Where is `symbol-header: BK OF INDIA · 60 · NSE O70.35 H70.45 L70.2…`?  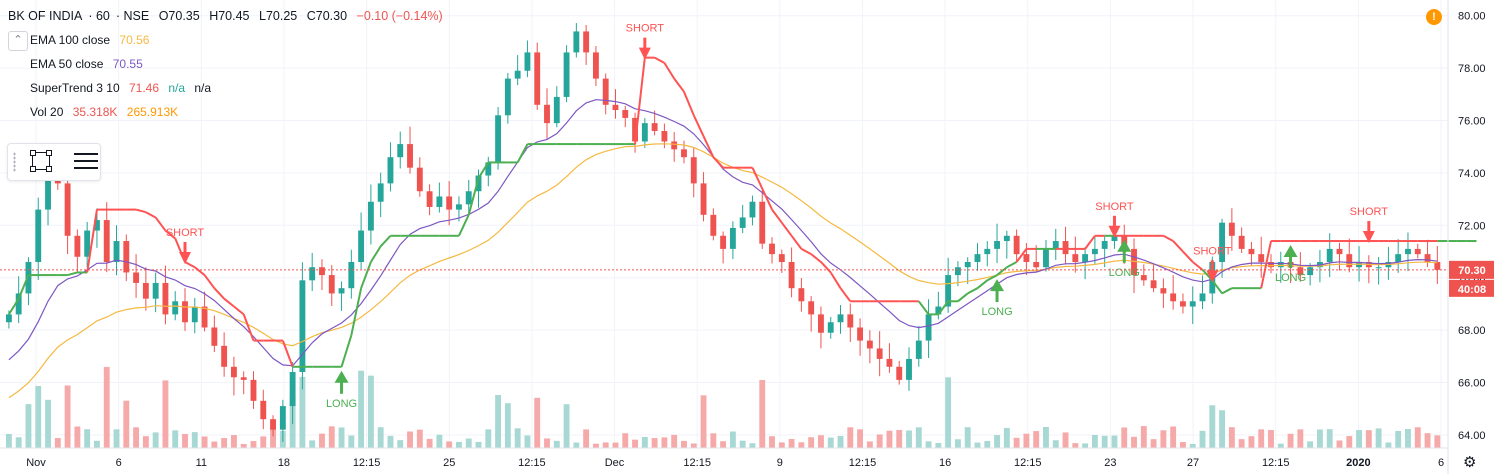
symbol-header: BK OF INDIA · 60 · NSE O70.35 H70.45 L70.2… is located at coordinates (225, 16).